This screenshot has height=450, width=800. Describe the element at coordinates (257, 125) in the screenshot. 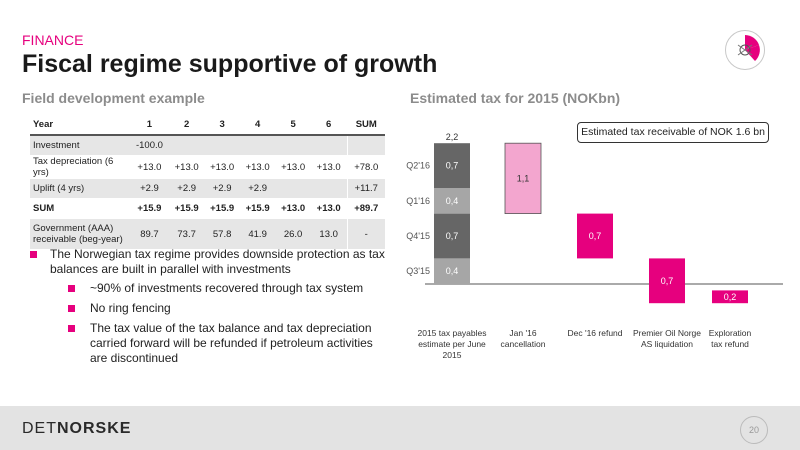

I see `table-header-cell: 4` at that location.